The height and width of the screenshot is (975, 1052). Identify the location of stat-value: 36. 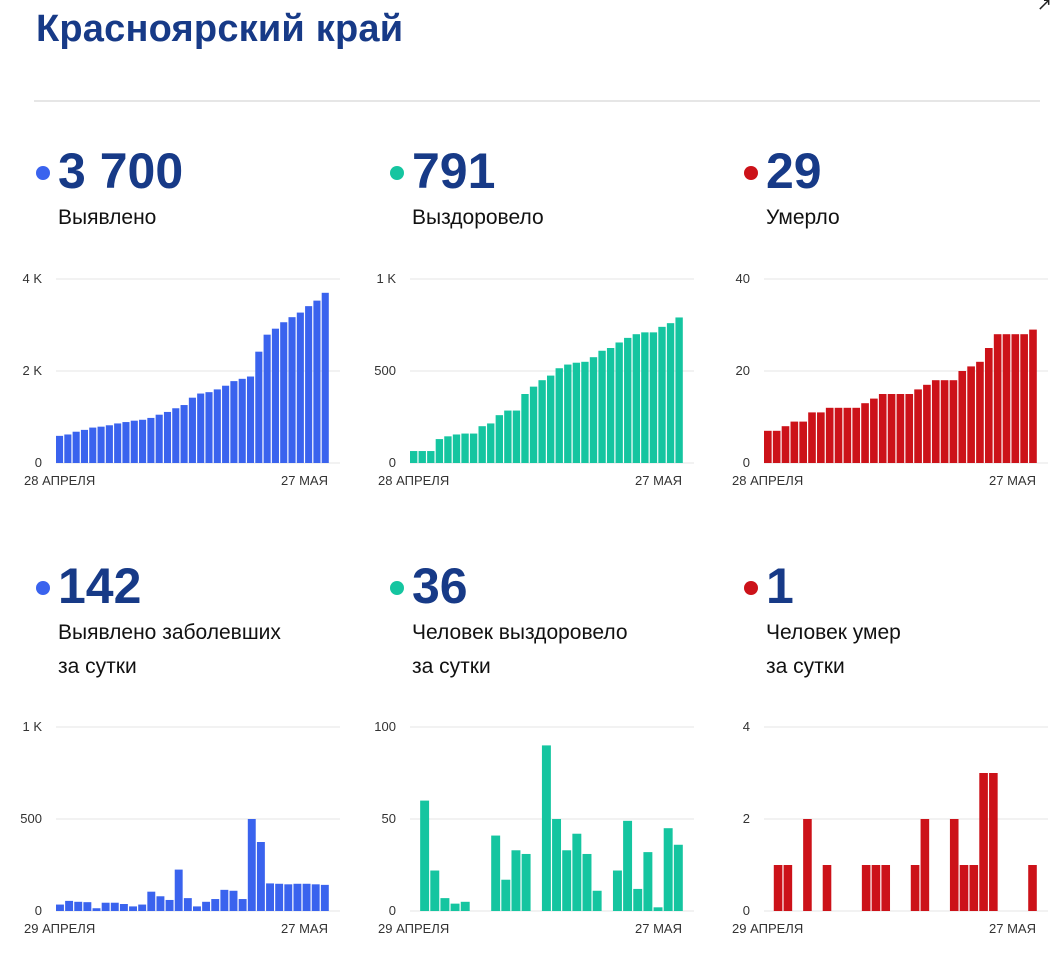
(440, 586).